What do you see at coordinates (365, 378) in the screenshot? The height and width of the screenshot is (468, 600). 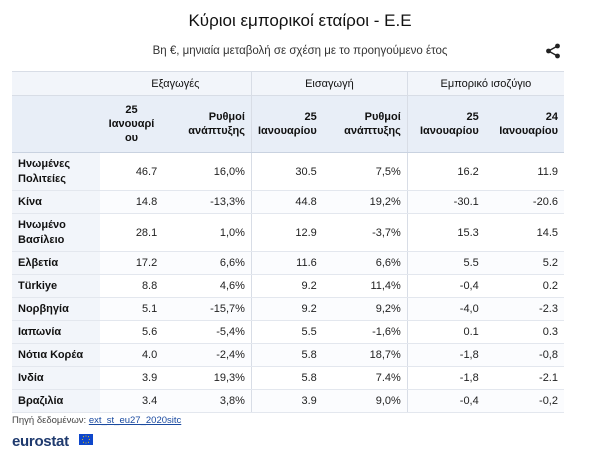 I see `cell: 7.4%` at bounding box center [365, 378].